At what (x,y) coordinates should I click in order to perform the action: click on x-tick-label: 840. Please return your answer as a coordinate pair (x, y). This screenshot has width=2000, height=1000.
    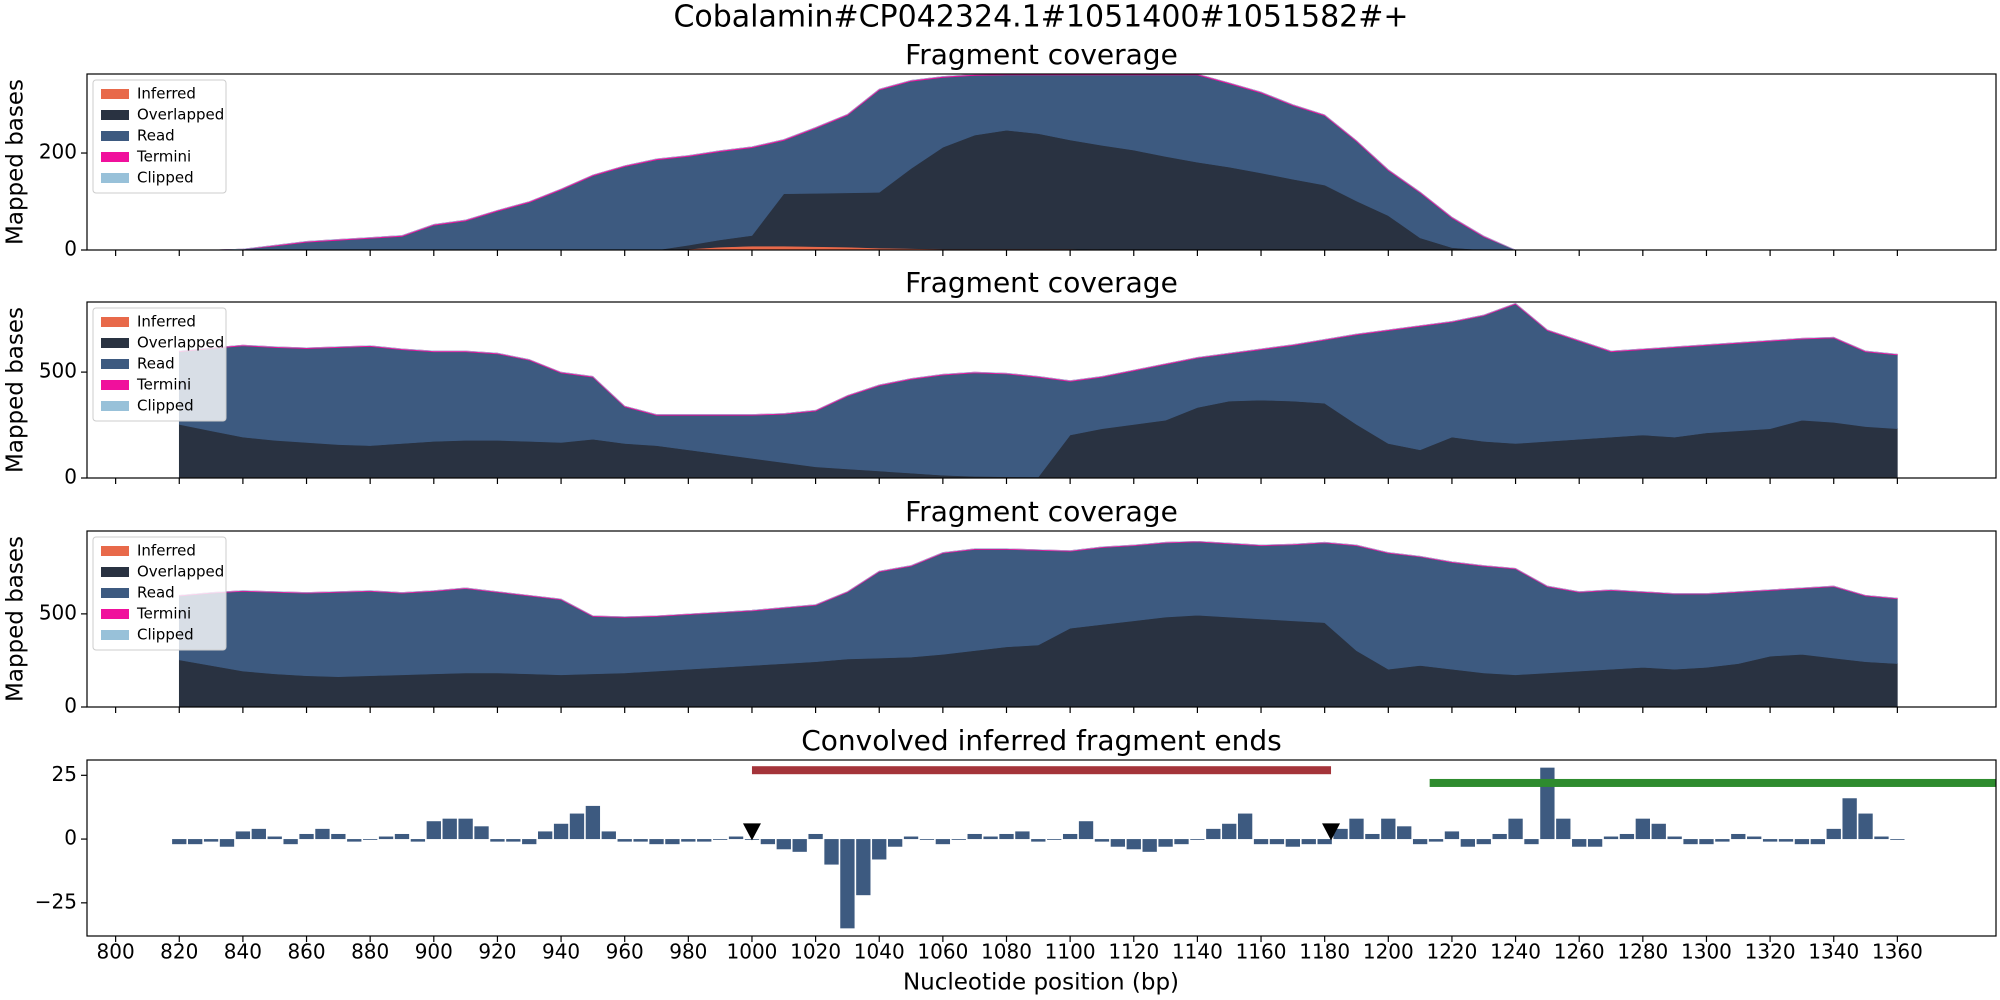
    Looking at the image, I should click on (243, 952).